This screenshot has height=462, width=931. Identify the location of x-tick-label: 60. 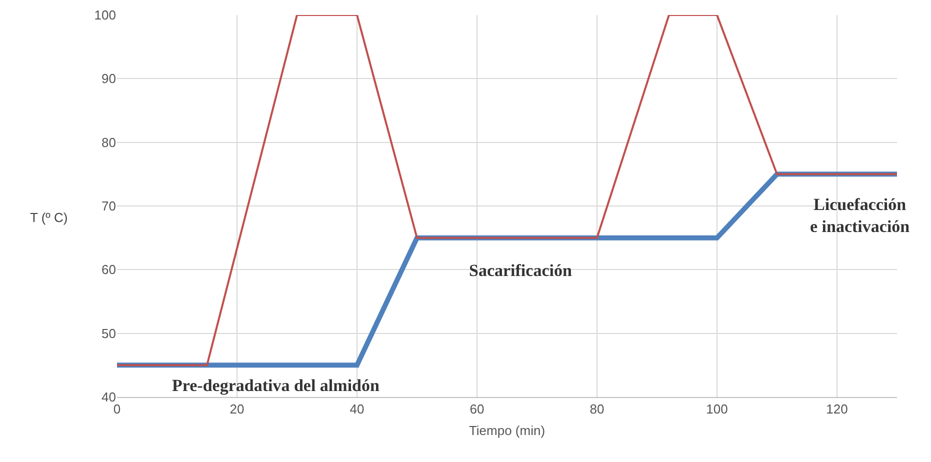
(477, 409).